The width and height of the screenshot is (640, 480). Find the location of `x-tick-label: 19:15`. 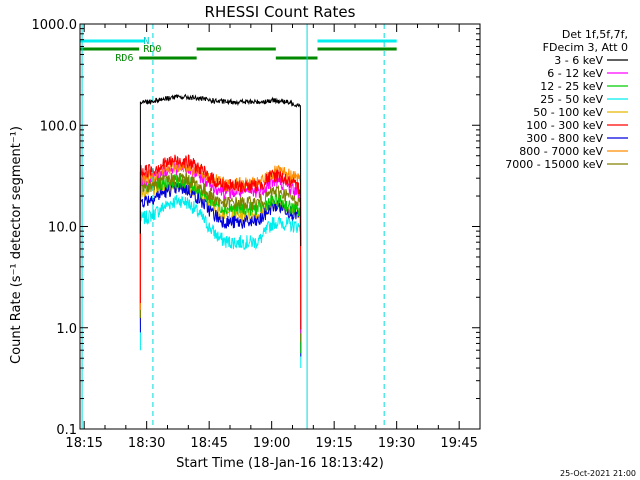

x-tick-label: 19:15 is located at coordinates (333, 443).